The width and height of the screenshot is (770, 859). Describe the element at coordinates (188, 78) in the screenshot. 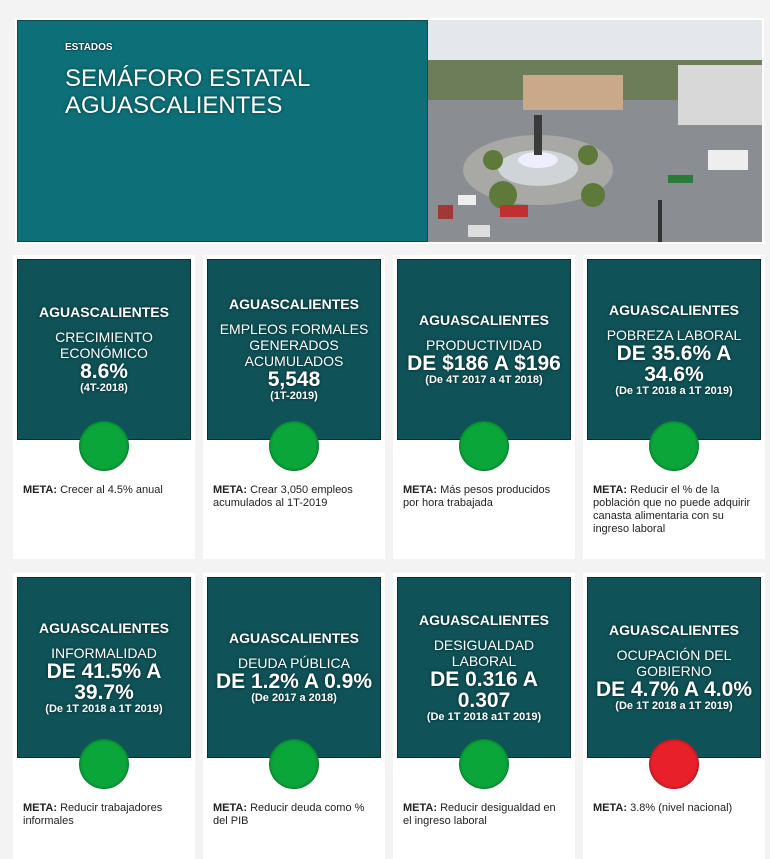

I see `title-line: SEMÁFORO ESTATAL` at that location.